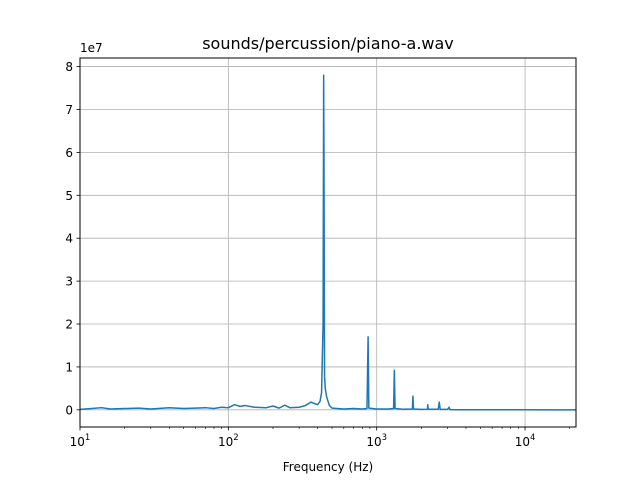 This screenshot has height=485, width=640. What do you see at coordinates (228, 441) in the screenshot?
I see `x-tick-label: 10²` at bounding box center [228, 441].